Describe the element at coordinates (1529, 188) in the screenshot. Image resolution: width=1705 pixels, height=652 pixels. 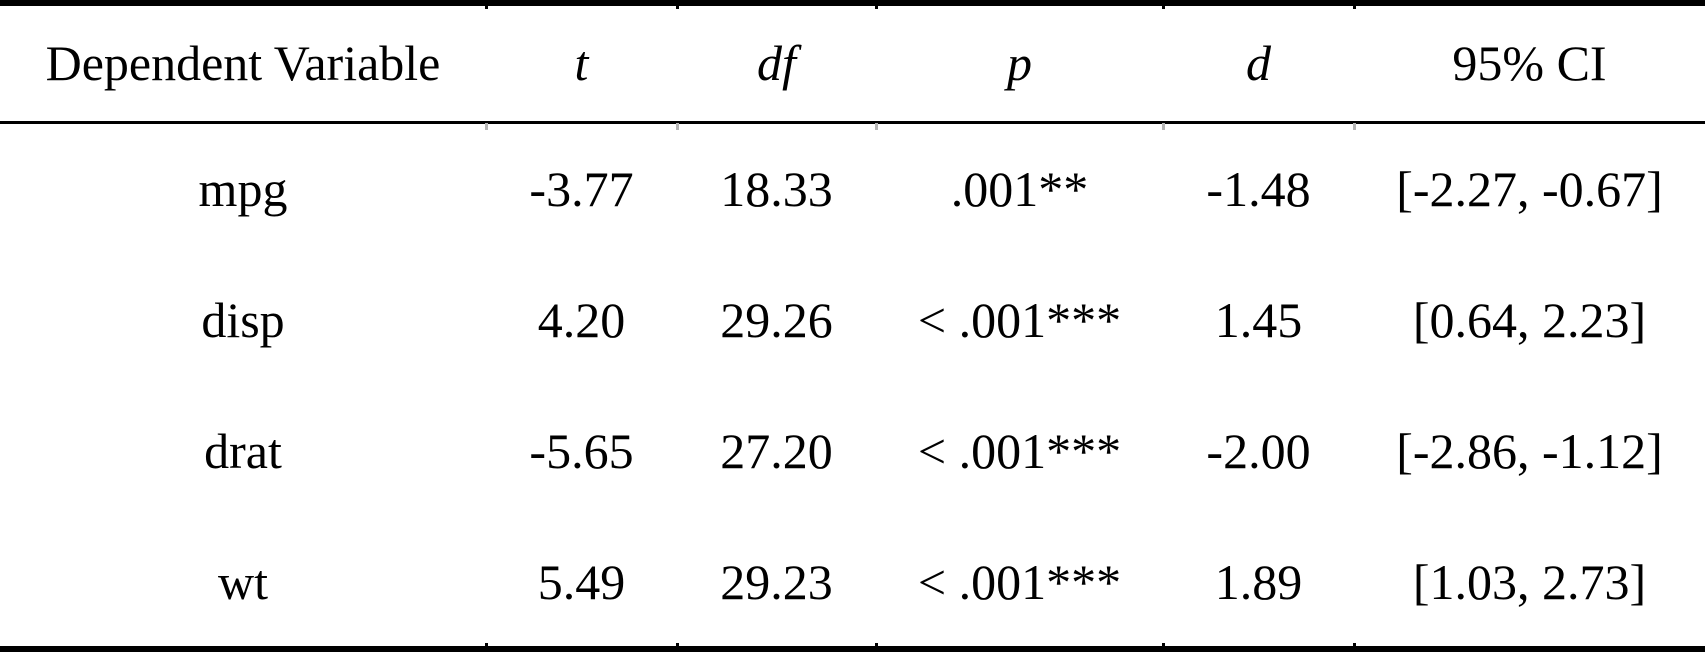
I see `ci-value: [-2.27, -0.67]` at that location.